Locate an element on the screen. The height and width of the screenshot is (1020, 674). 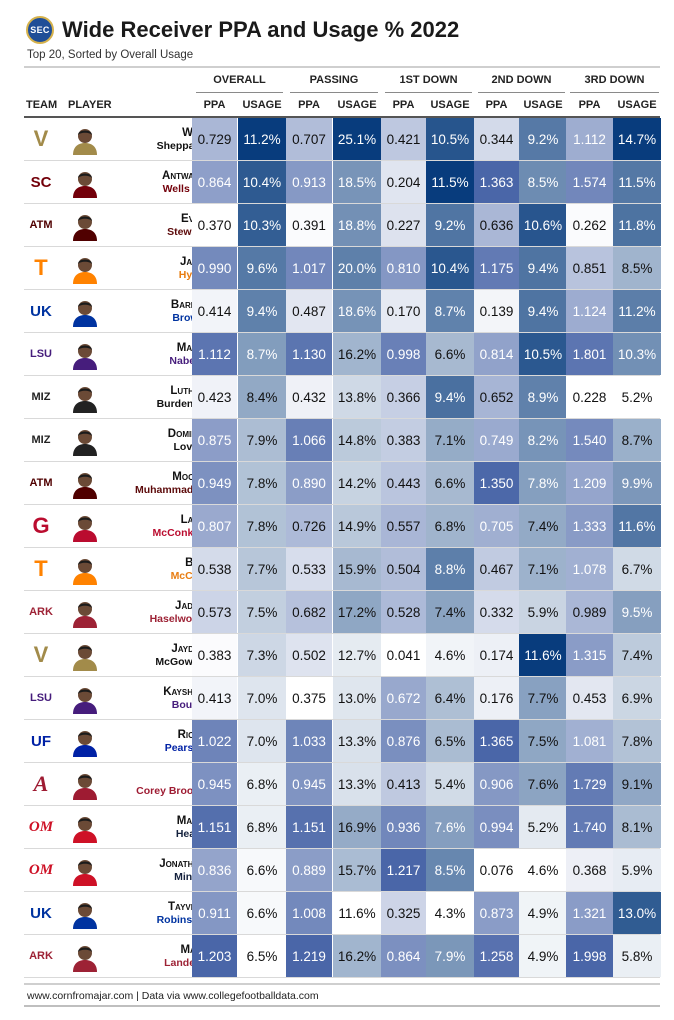
usage-value-cell: 6.7% is located at coordinates (637, 569).